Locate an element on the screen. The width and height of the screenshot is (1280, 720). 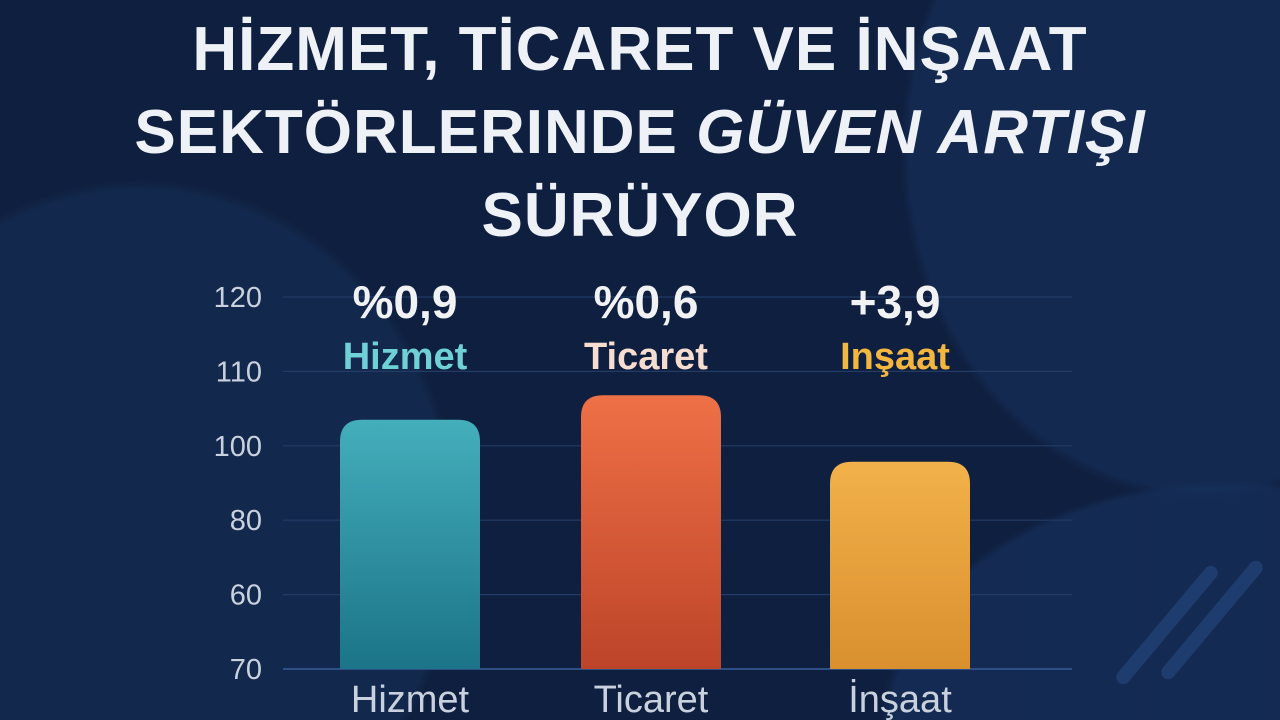
title-line-2-italic: GÜVEN ARTIŞI is located at coordinates (921, 132).